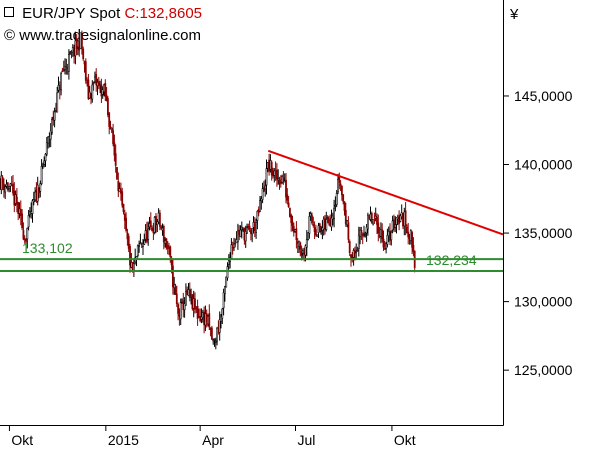  Describe the element at coordinates (10, 35) in the screenshot. I see `copyright-icon: ©` at that location.